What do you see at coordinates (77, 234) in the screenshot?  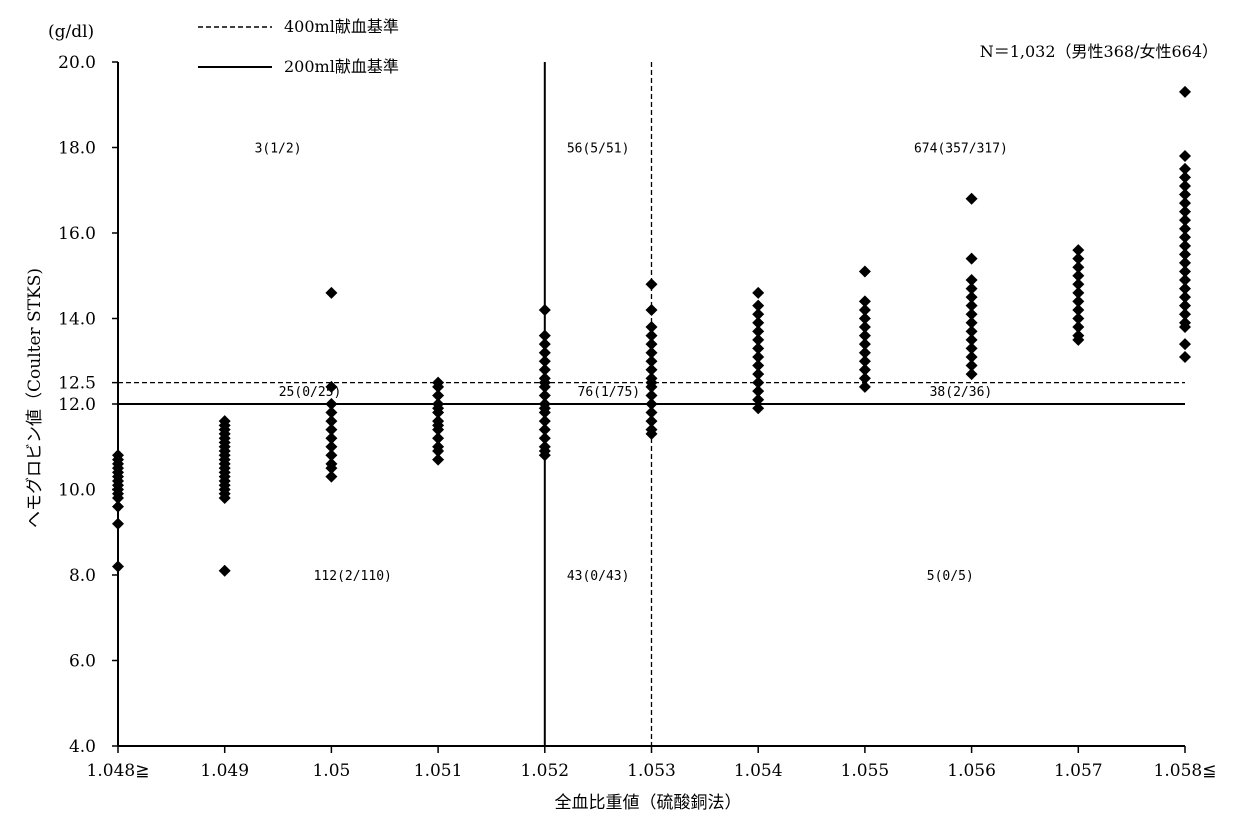 I see `y-tick-label: 16.0` at bounding box center [77, 234].